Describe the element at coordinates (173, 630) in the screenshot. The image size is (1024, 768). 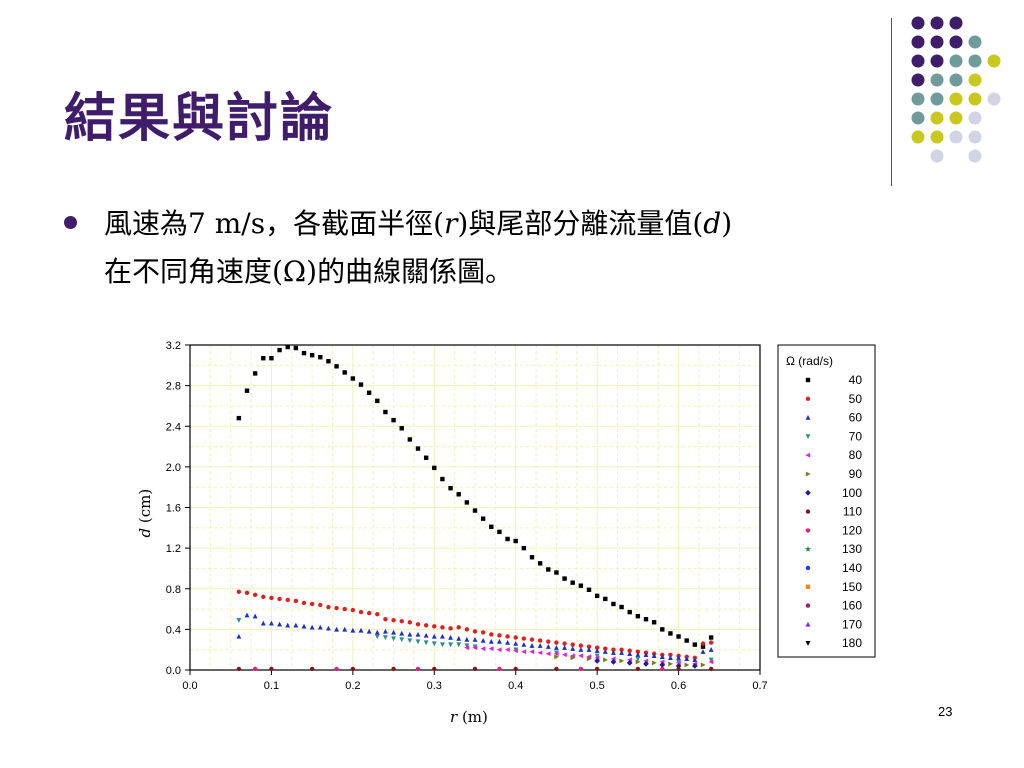
I see `y-tick-label: 0.4` at that location.